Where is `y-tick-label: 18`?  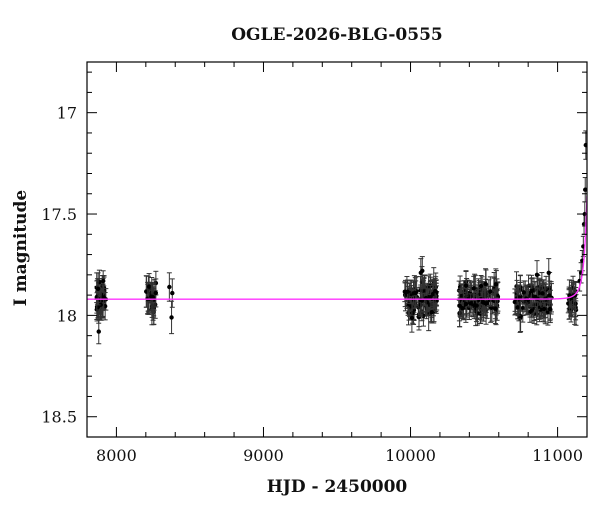
y-tick-label: 18 is located at coordinates (67, 315).